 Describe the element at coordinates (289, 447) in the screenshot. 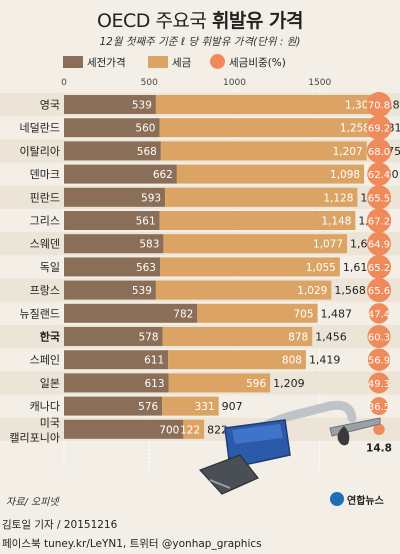

I see `fuel-nozzle-illustration` at that location.